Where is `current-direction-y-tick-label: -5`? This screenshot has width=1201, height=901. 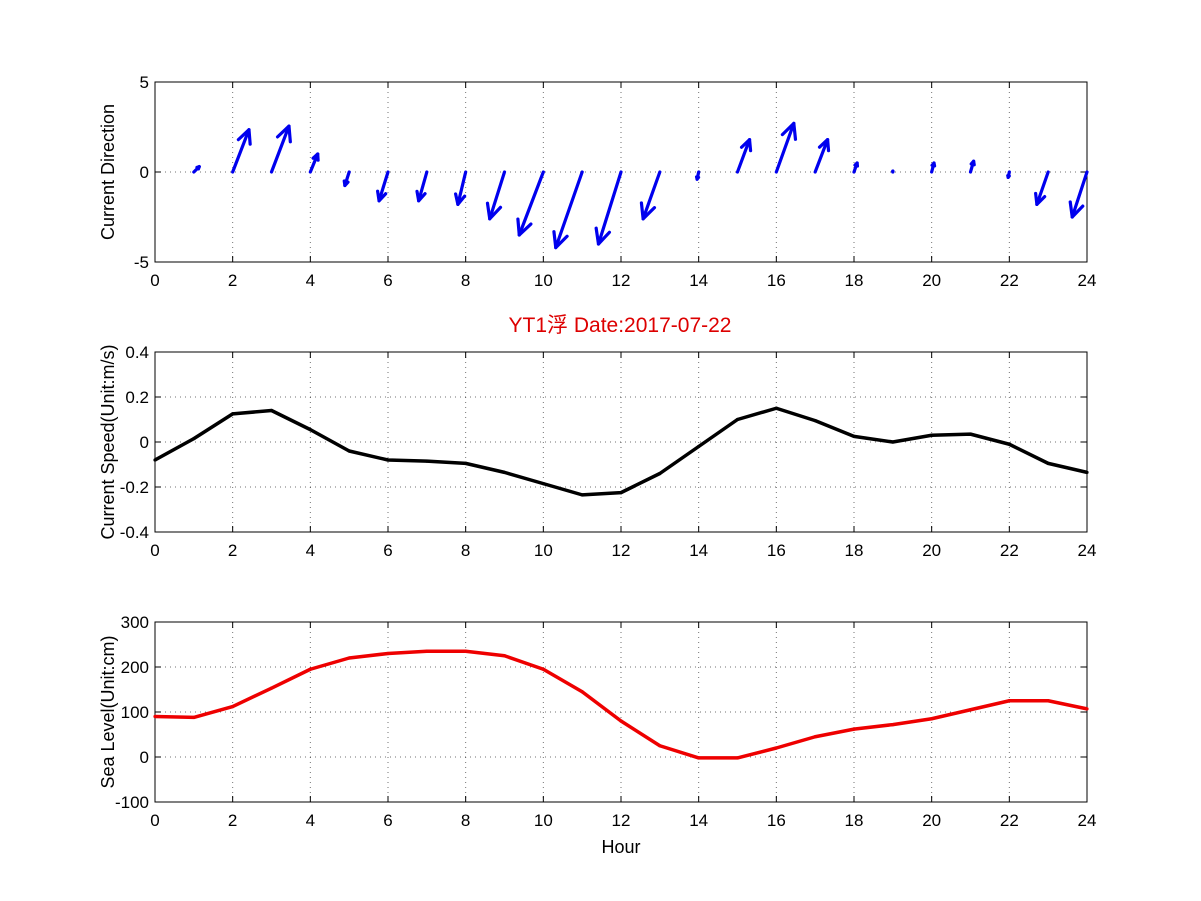
current-direction-y-tick-label: -5 is located at coordinates (141, 262).